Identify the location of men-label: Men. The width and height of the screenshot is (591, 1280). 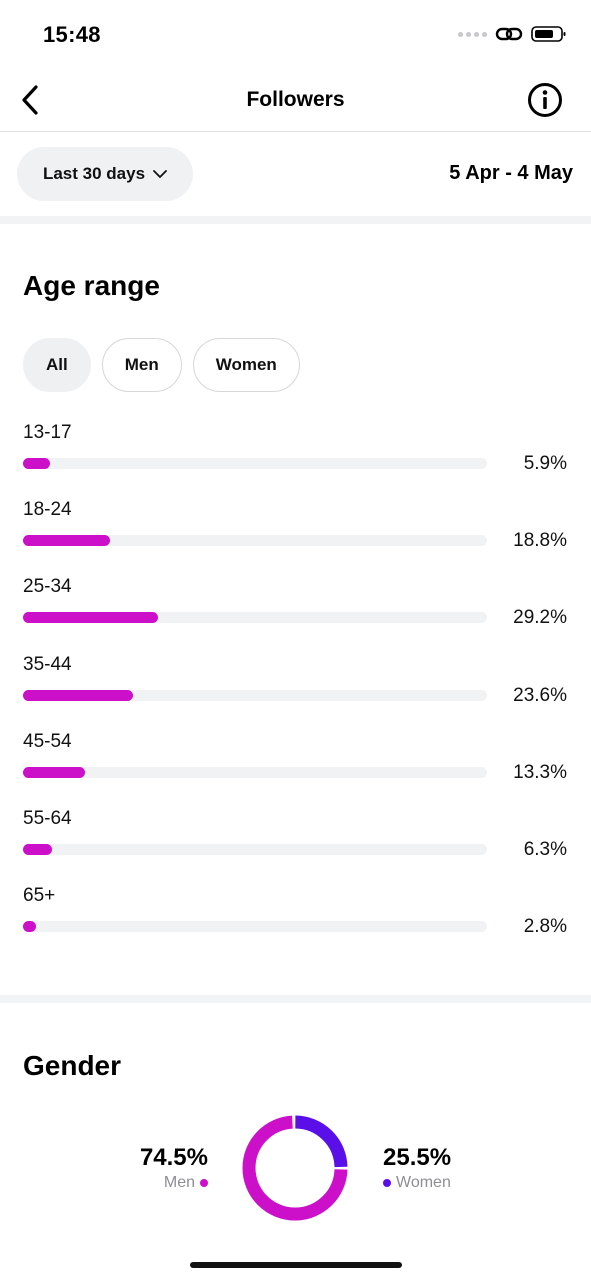
(179, 1182).